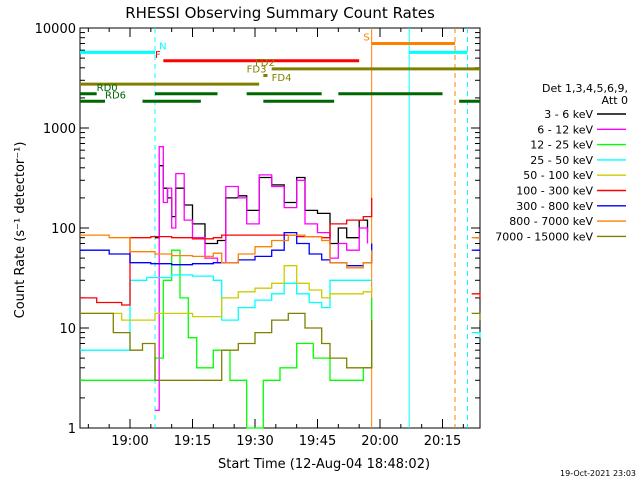 This screenshot has width=640, height=480. What do you see at coordinates (379, 441) in the screenshot?
I see `x-tick-label: 20:00` at bounding box center [379, 441].